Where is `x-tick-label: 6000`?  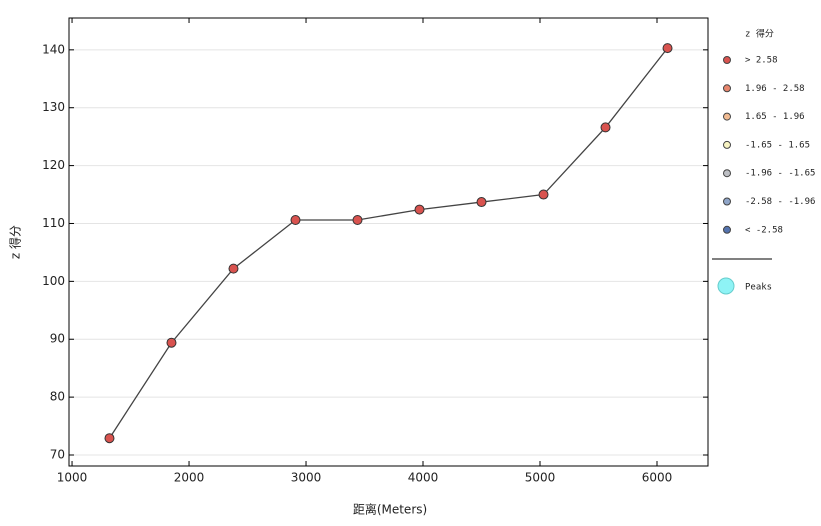 x-tick-label: 6000 is located at coordinates (657, 478).